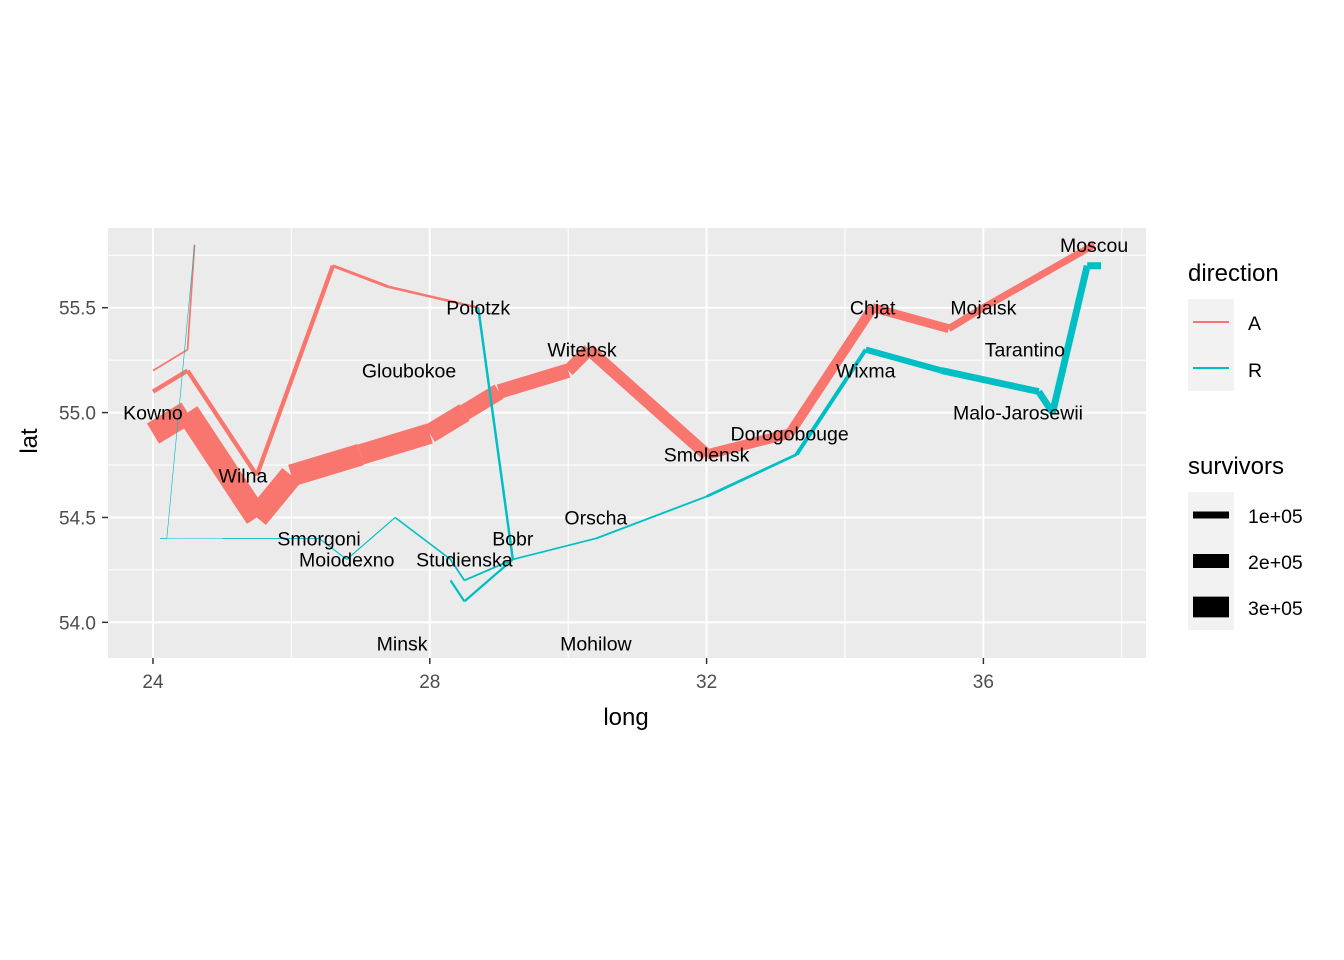 Image resolution: width=1344 pixels, height=960 pixels. I want to click on y-tick-label: 55.5, so click(77, 309).